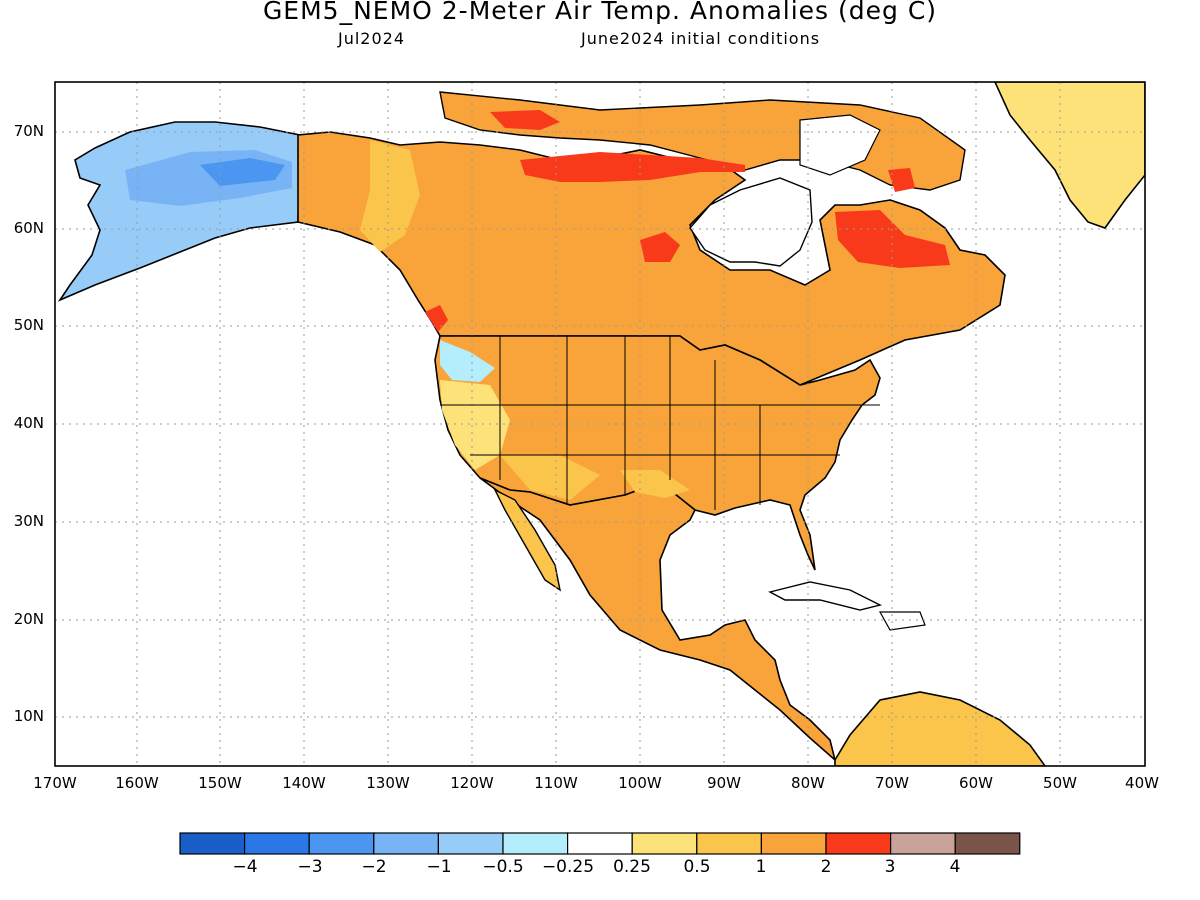 This screenshot has width=1200, height=900. What do you see at coordinates (655, 484) in the screenshot?
I see `mexico-warm-band` at bounding box center [655, 484].